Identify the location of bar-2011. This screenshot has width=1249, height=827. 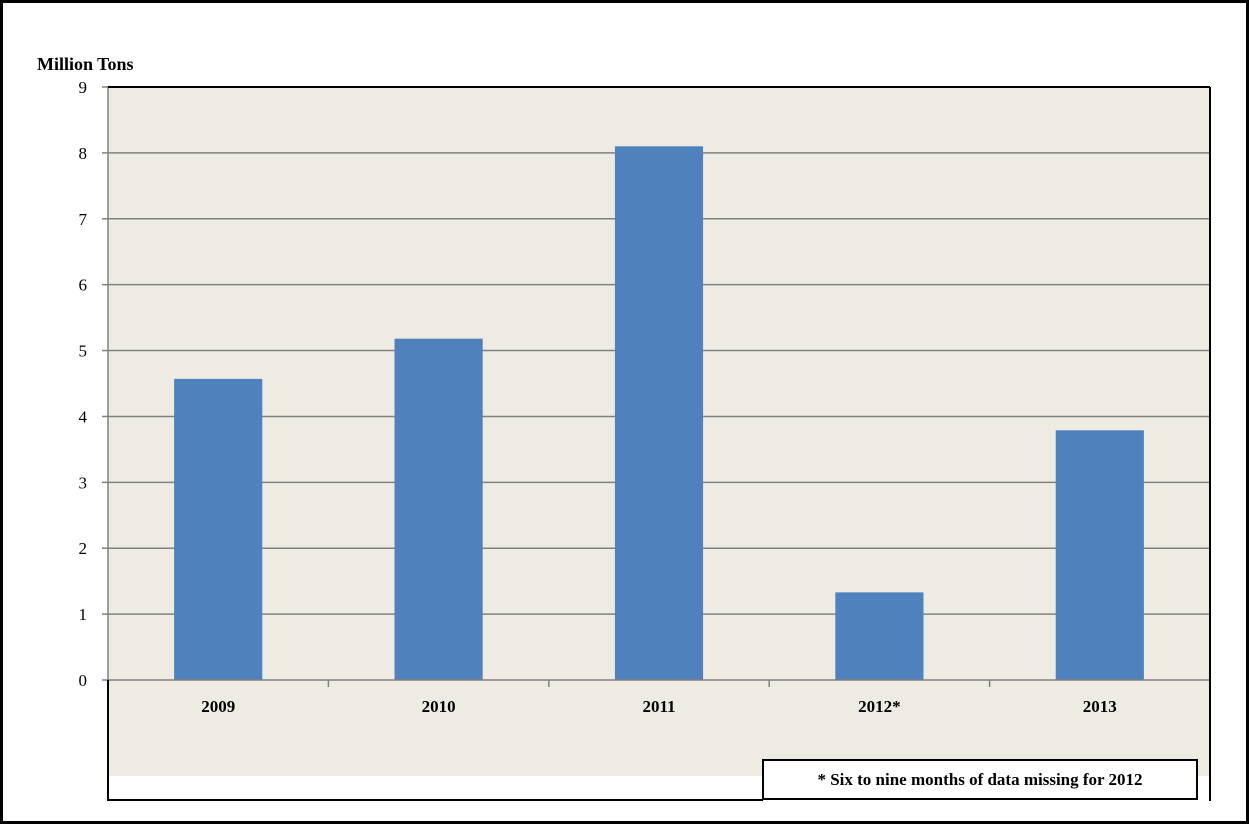
(659, 413).